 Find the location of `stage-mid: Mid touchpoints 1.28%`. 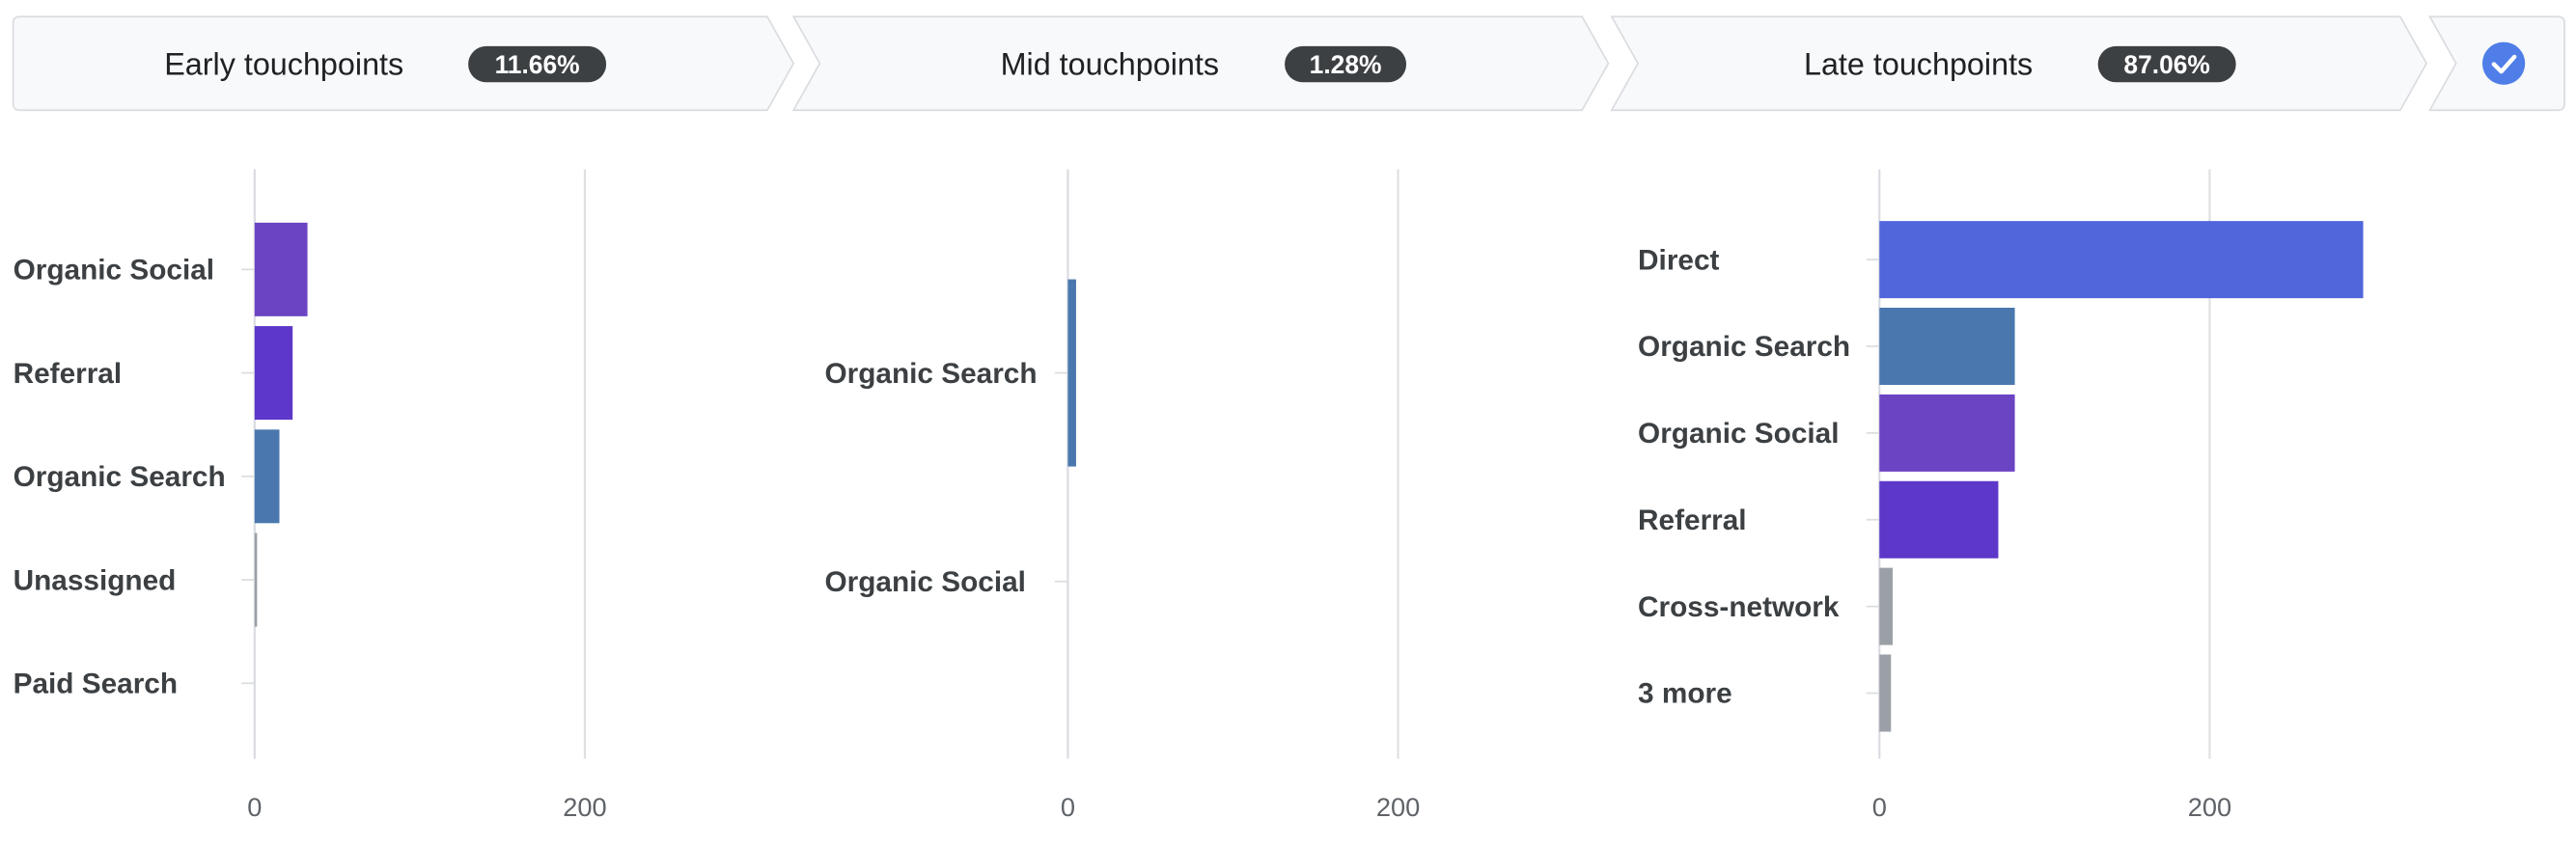

stage-mid: Mid touchpoints 1.28% is located at coordinates (1200, 63).